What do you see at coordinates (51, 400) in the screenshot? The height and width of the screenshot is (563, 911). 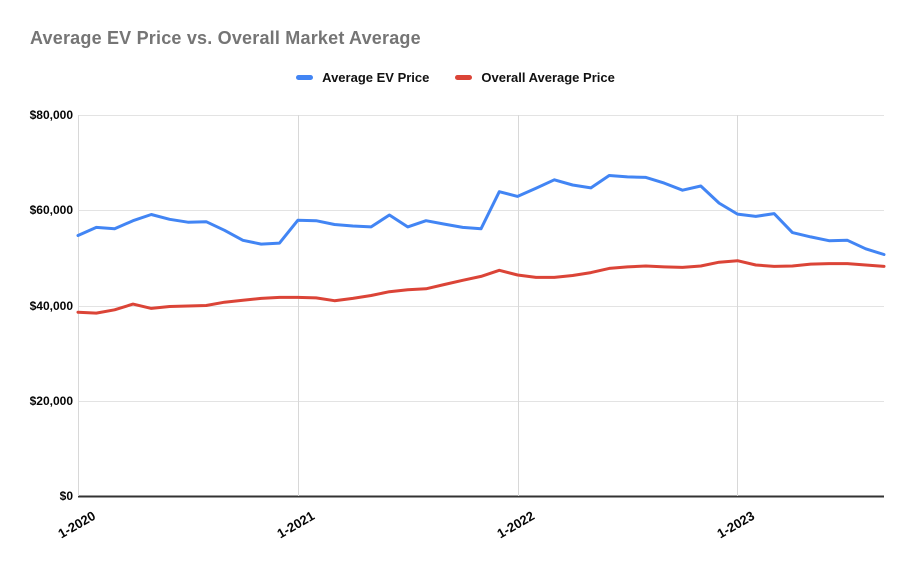 I see `y-axis-label: $20,000` at bounding box center [51, 400].